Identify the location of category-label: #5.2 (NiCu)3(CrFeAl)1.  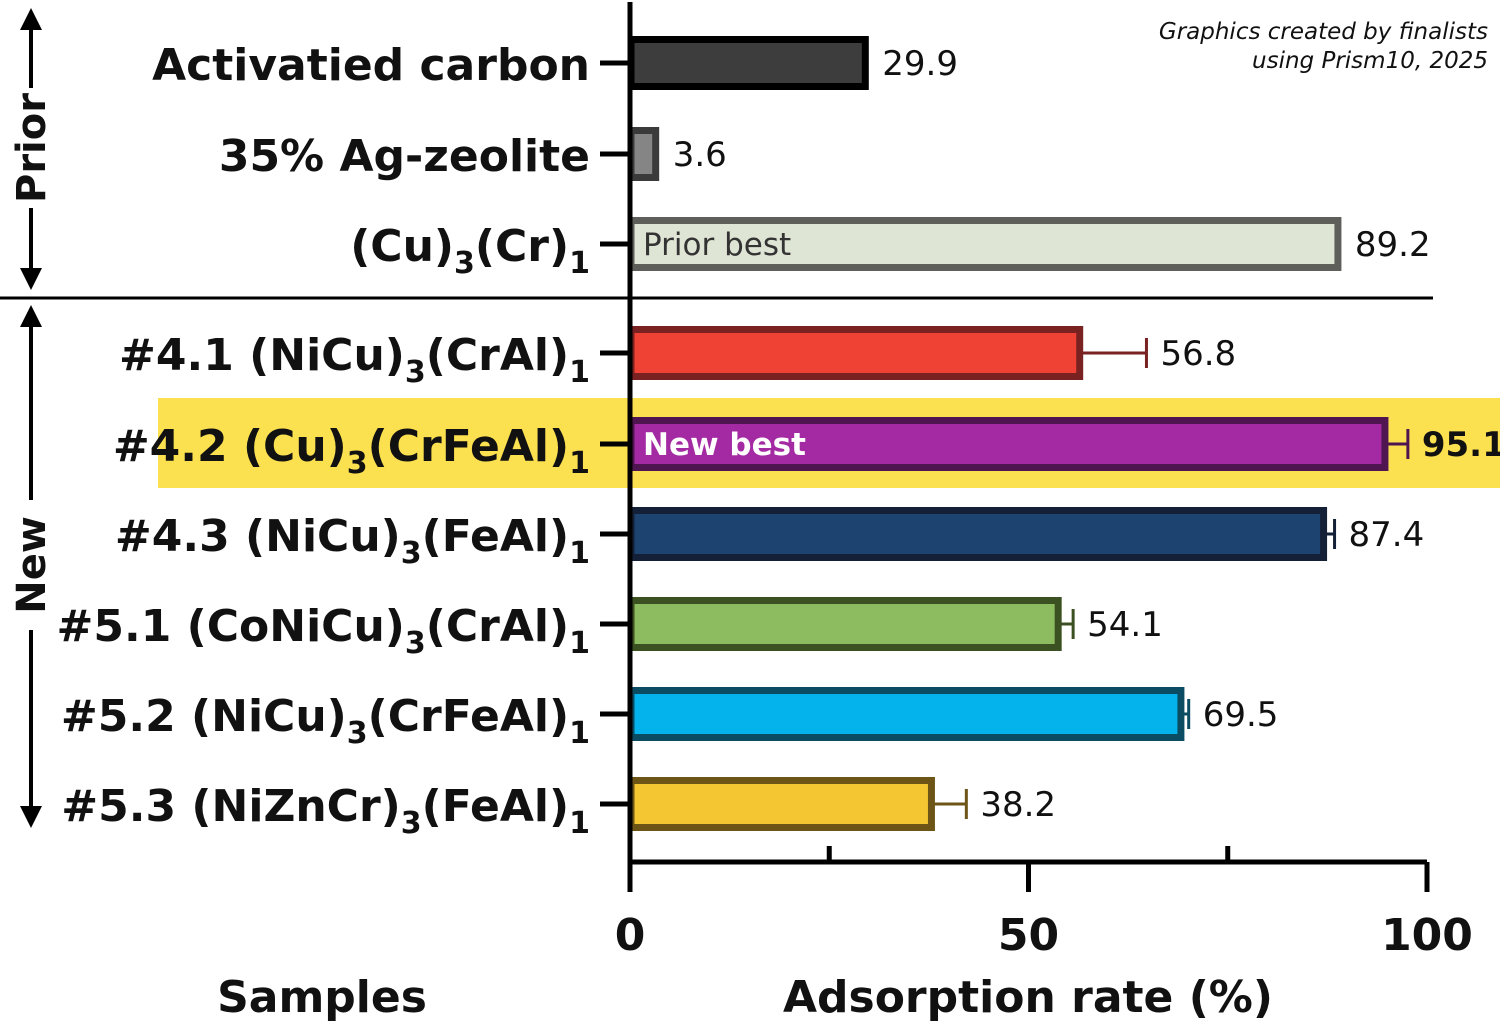
(325, 721).